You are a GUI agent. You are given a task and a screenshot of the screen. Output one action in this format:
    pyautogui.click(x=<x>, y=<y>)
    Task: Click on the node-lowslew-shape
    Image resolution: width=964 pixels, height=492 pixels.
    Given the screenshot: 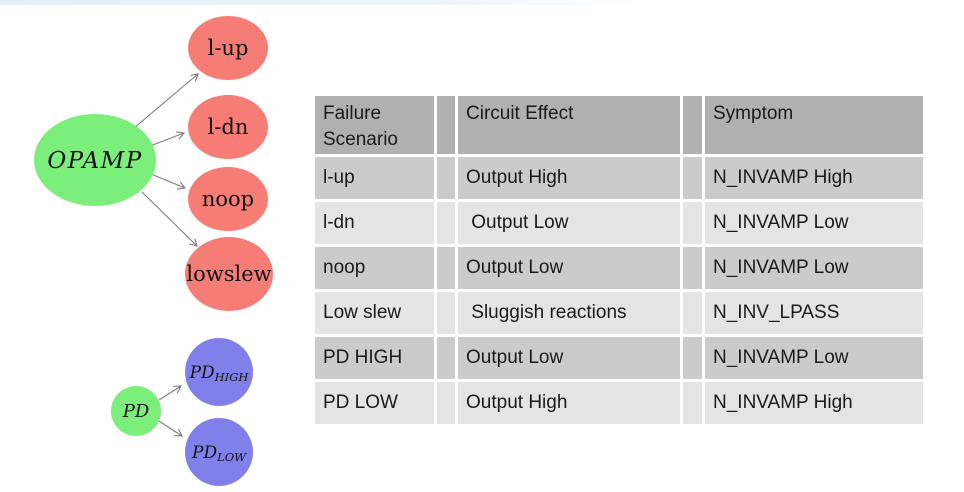 What is the action you would take?
    pyautogui.click(x=229, y=274)
    